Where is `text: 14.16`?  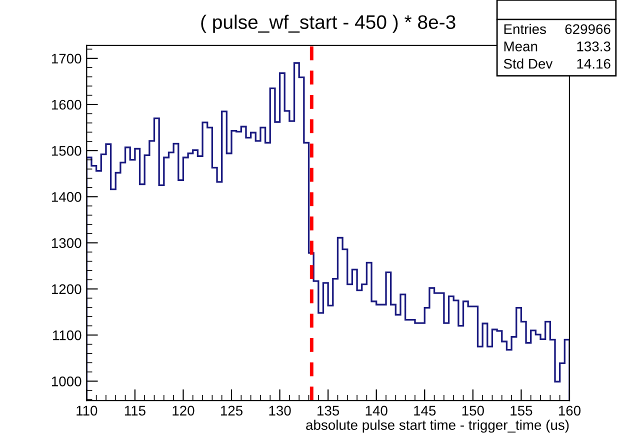
text: 14.16 is located at coordinates (593, 63).